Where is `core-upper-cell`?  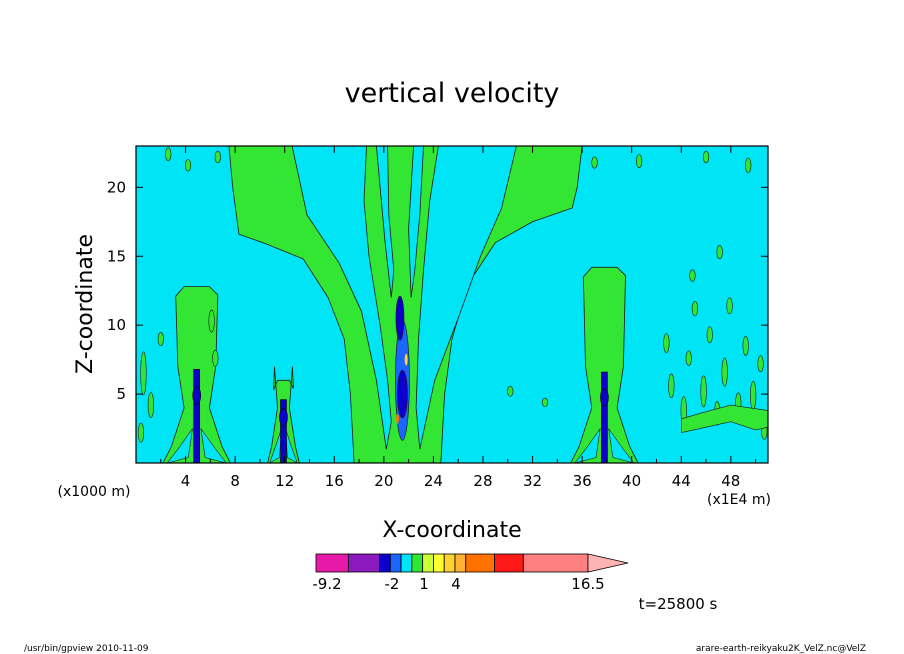 core-upper-cell is located at coordinates (400, 318).